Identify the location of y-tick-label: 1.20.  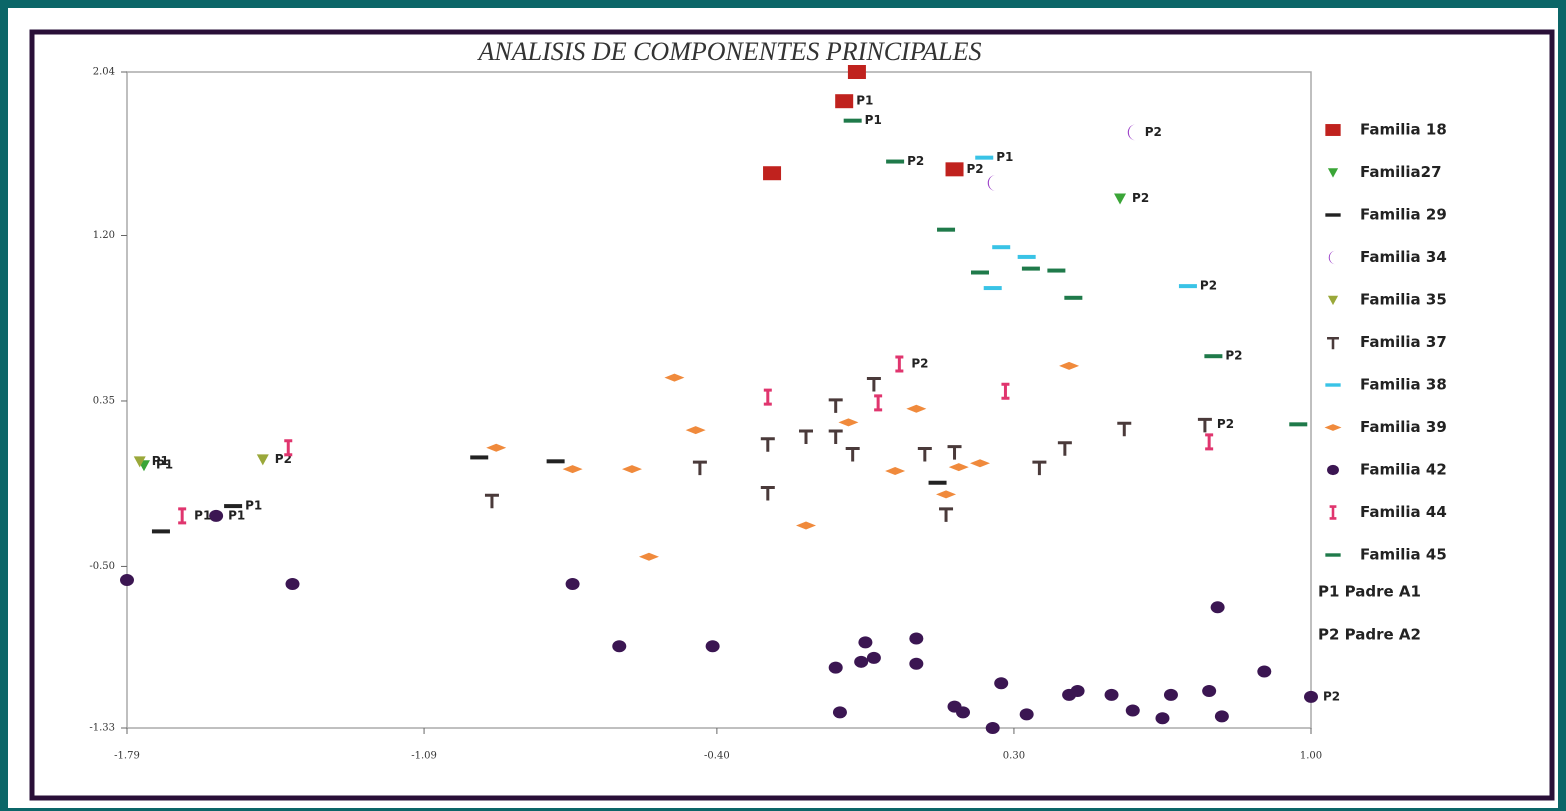
(104, 235).